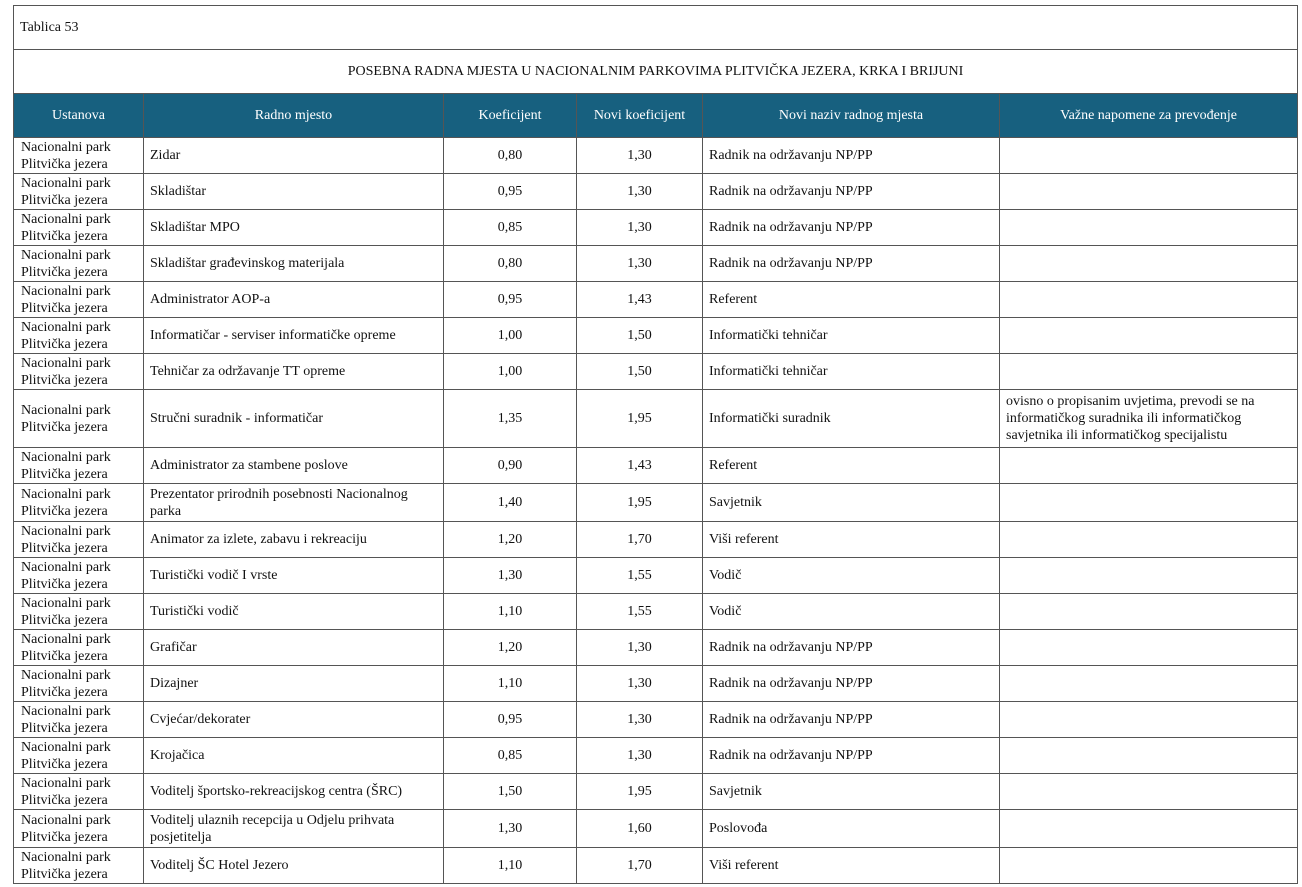 The width and height of the screenshot is (1302, 887). What do you see at coordinates (293, 683) in the screenshot?
I see `radno-mjesto: Dizajner` at bounding box center [293, 683].